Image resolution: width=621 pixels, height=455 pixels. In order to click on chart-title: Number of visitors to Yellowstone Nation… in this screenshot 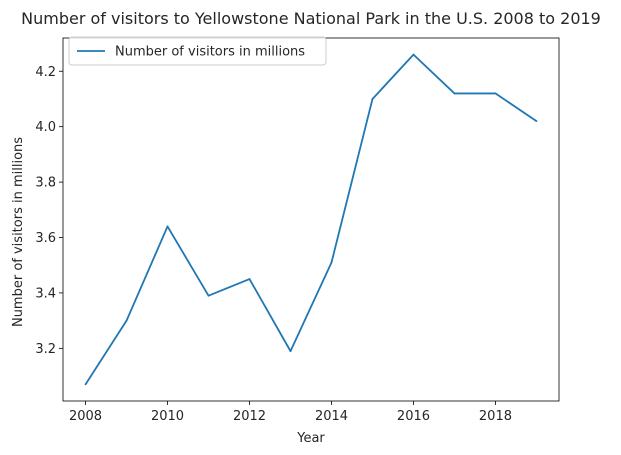, I will do `click(311, 18)`.